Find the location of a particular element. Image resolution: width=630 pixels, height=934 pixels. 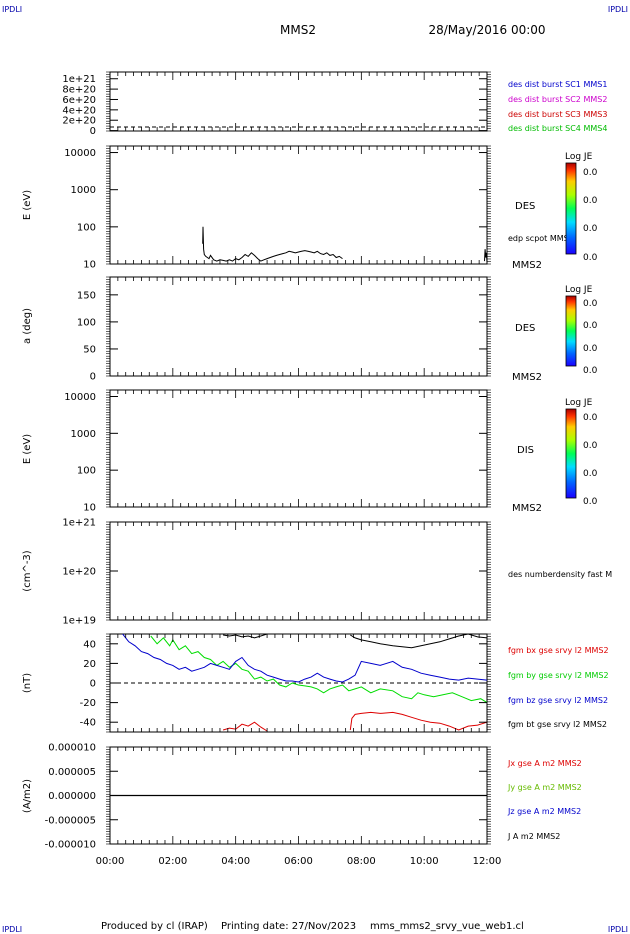

panel-des-pitch: a (deg) DES MMS2 Log JE 0.0 0.0 0.0 0.0 is located at coordinates (310, 329).